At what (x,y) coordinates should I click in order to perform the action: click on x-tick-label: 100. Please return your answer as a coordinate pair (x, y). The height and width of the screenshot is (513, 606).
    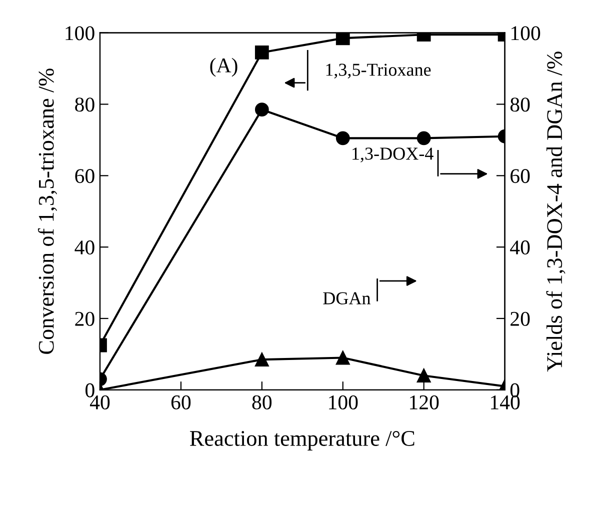
    Looking at the image, I should click on (343, 402).